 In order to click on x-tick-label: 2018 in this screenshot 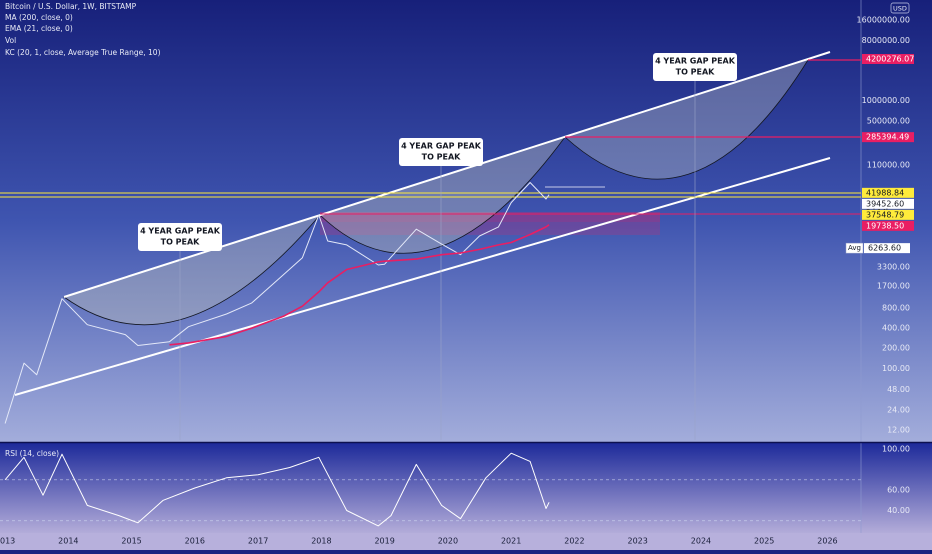, I will do `click(321, 541)`.